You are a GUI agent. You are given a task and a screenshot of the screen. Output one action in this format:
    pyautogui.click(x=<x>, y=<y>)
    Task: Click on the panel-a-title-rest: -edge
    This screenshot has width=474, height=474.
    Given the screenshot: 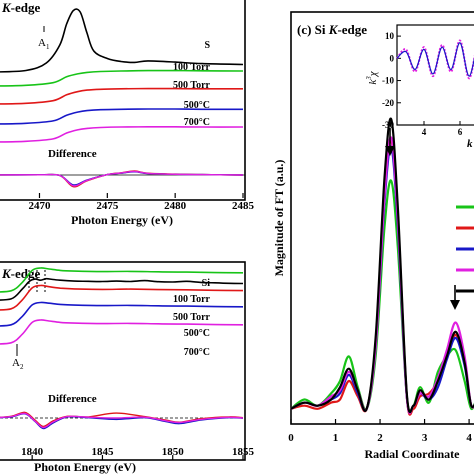 What is the action you would take?
    pyautogui.click(x=26, y=7)
    